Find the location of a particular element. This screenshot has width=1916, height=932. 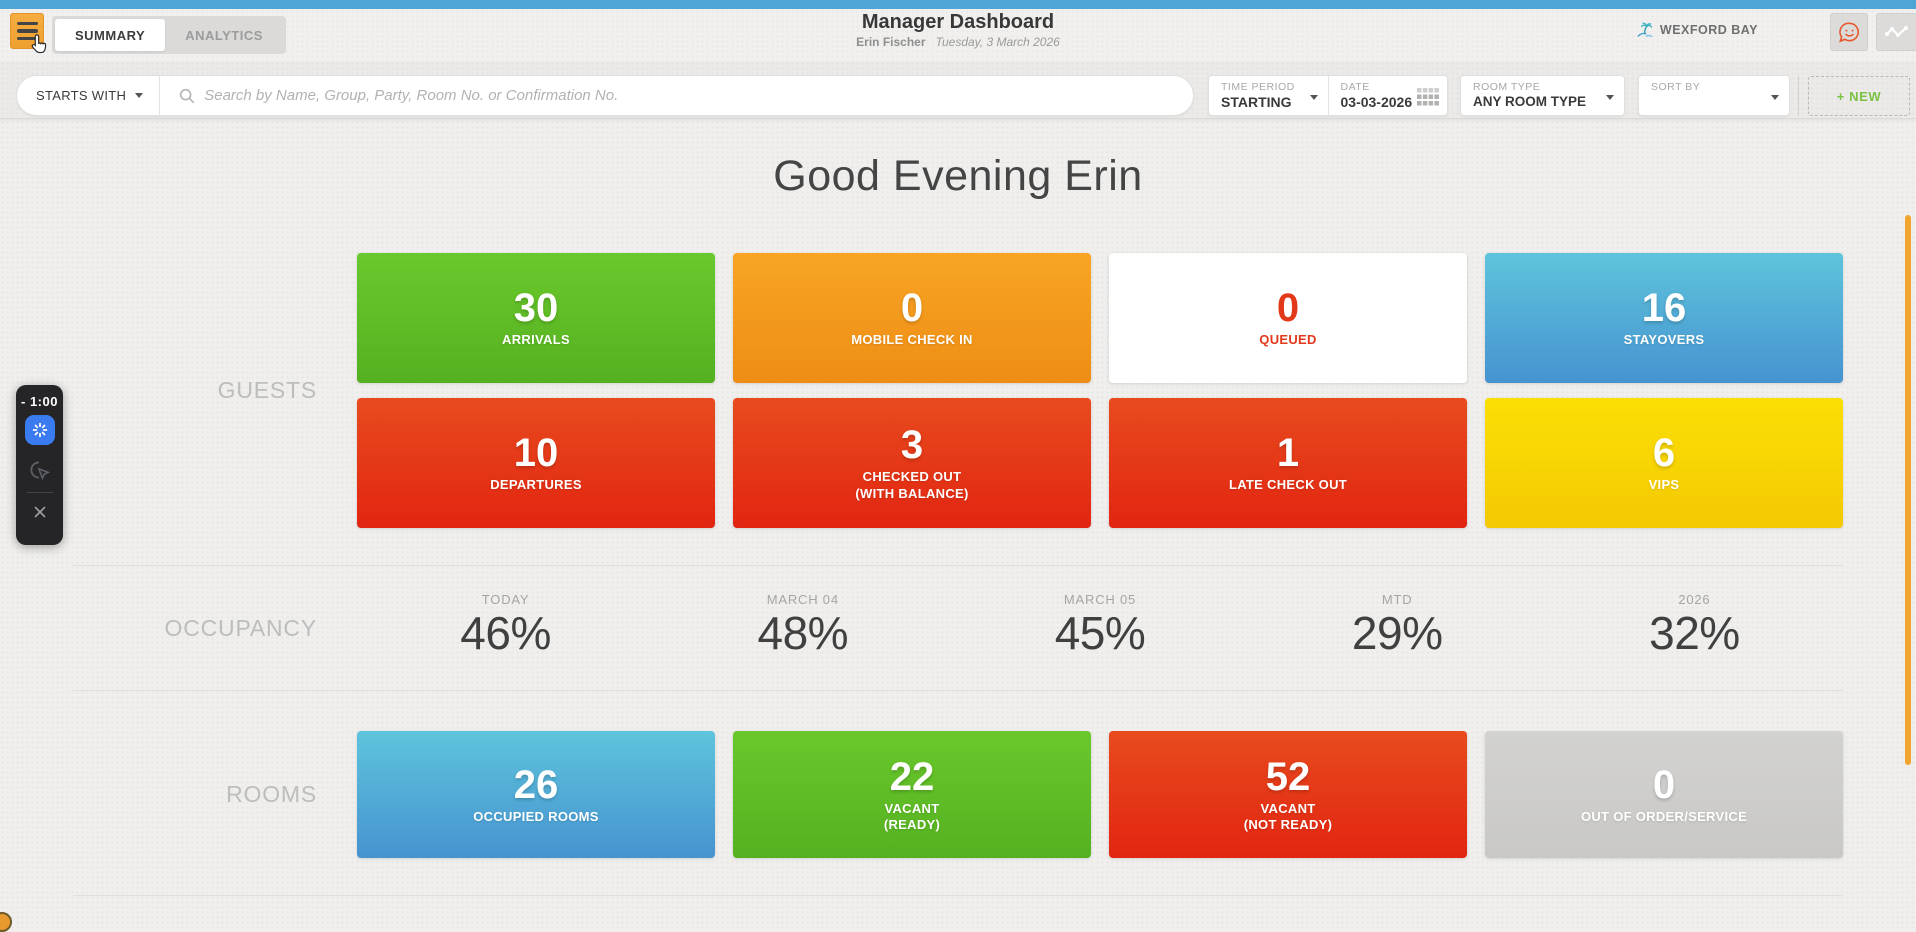

search-input is located at coordinates (698, 95).